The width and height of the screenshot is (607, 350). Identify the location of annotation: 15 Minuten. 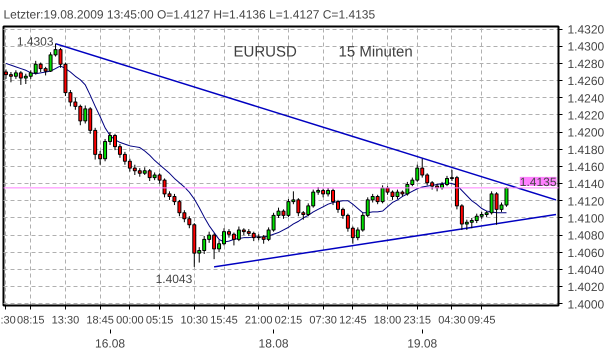
(375, 52).